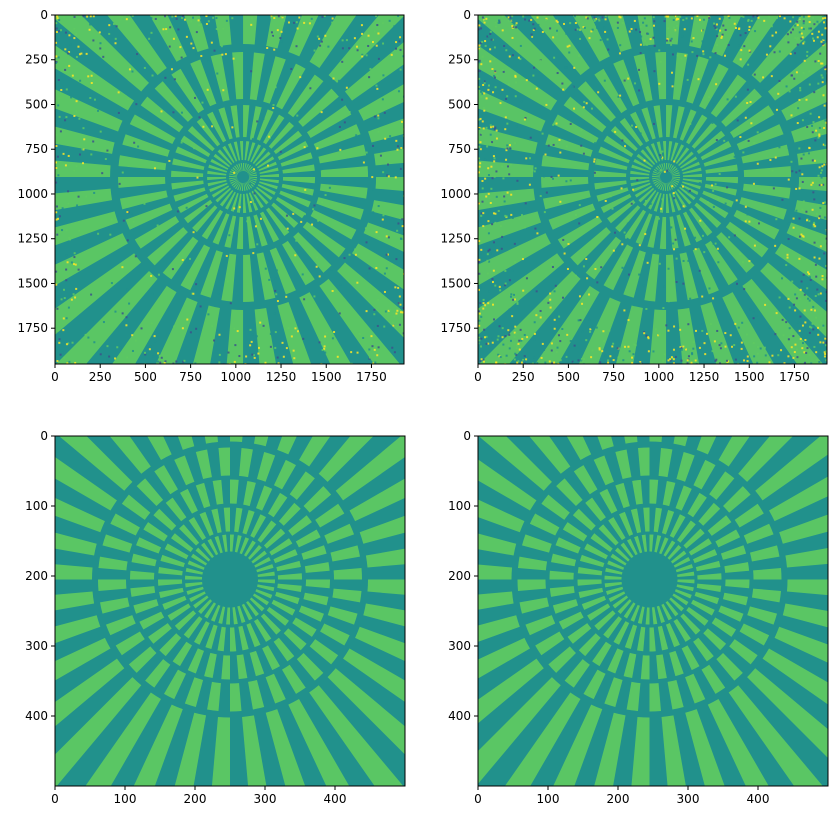 The image size is (837, 819). Describe the element at coordinates (758, 799) in the screenshot. I see `x-tick-label: 400` at that location.